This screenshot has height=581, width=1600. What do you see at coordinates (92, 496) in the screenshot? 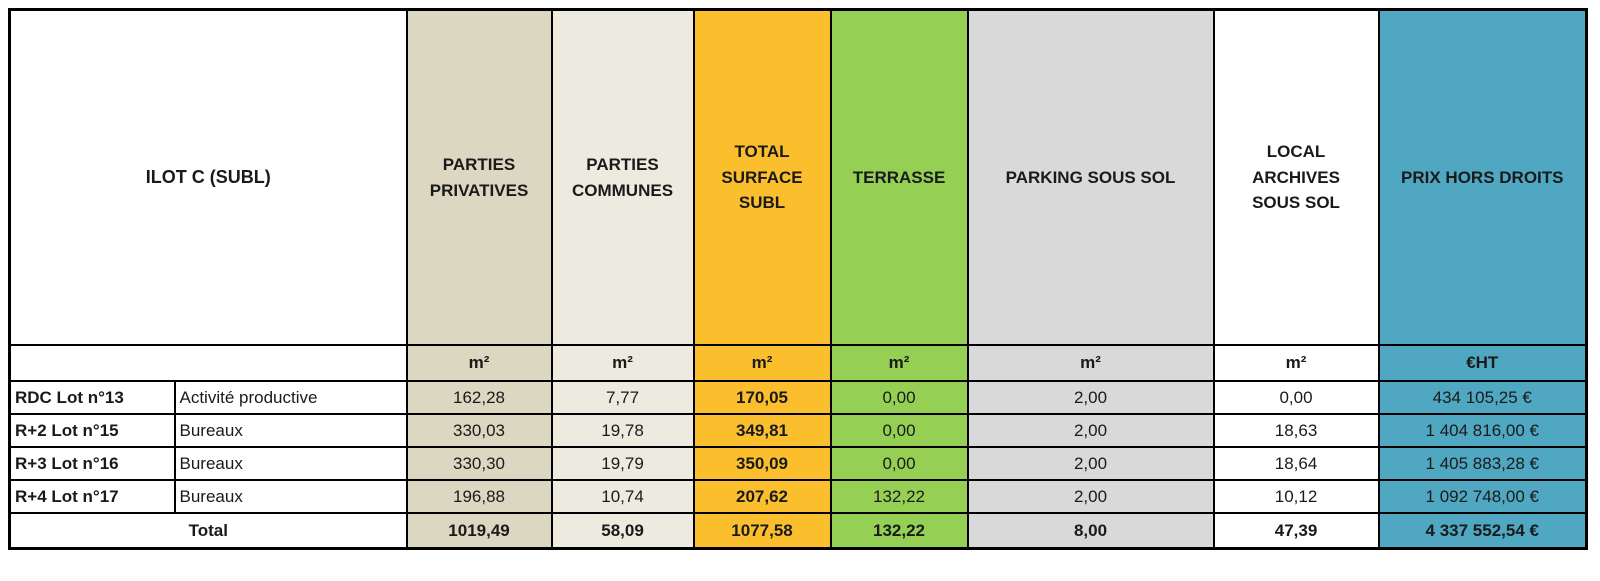
I see `lot-label: R+4 Lot n°17` at bounding box center [92, 496].